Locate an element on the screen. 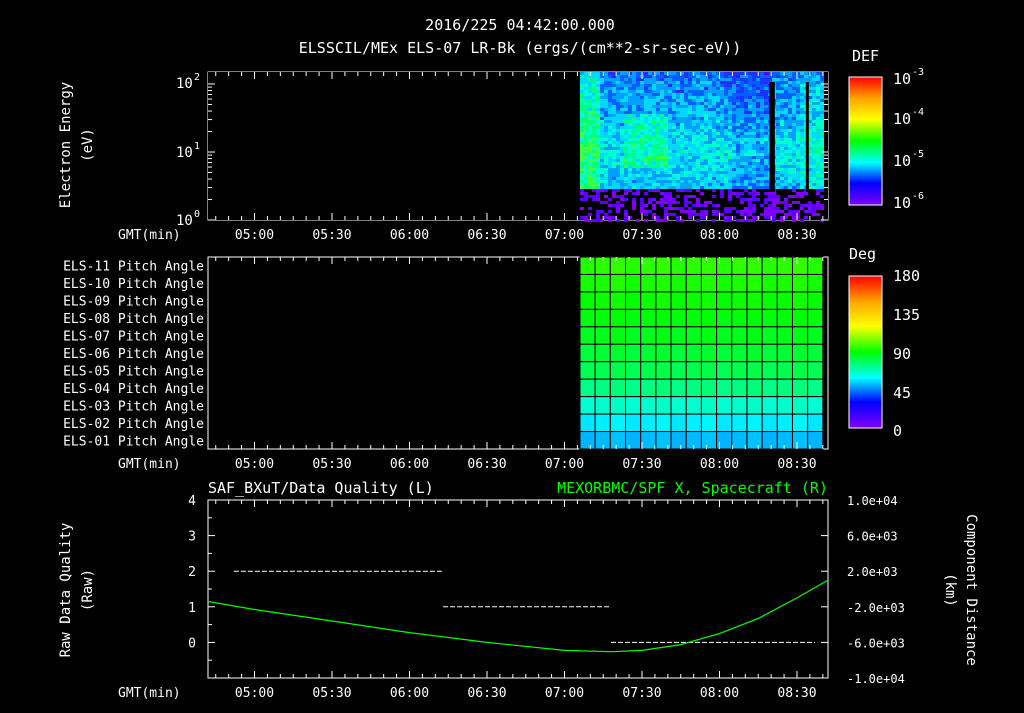 The image size is (1024, 713). energy-ytick-exp: 2 is located at coordinates (197, 77).